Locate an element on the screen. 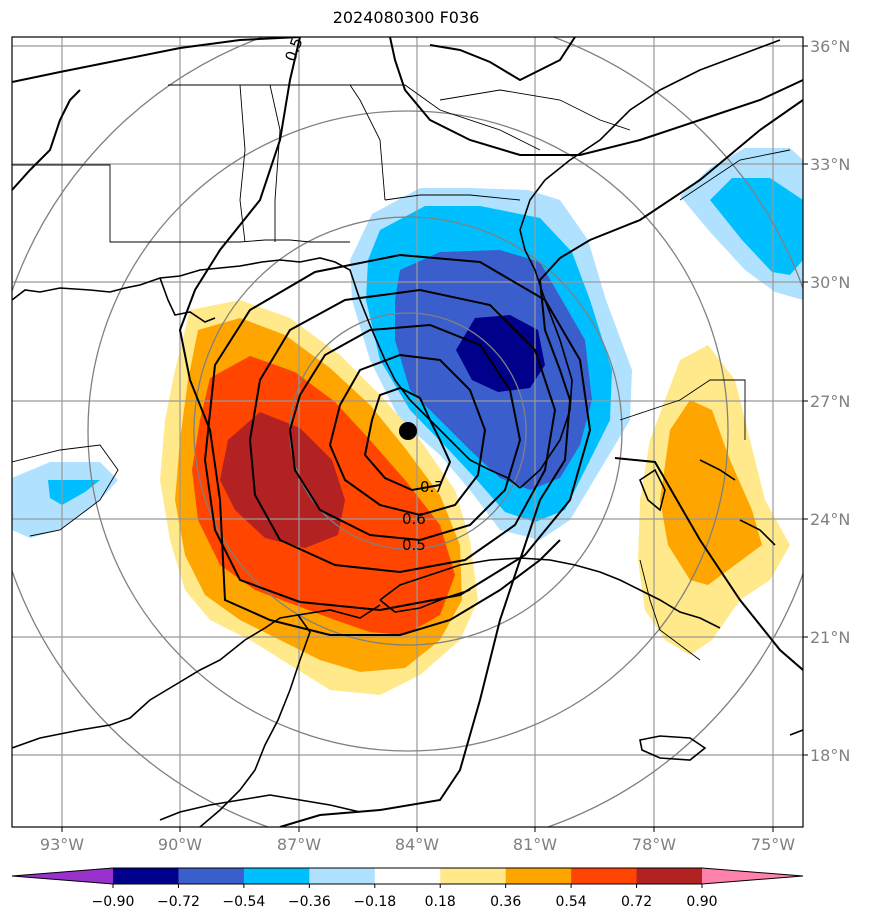 The height and width of the screenshot is (924, 873). colorbar-extend-max is located at coordinates (752, 876).